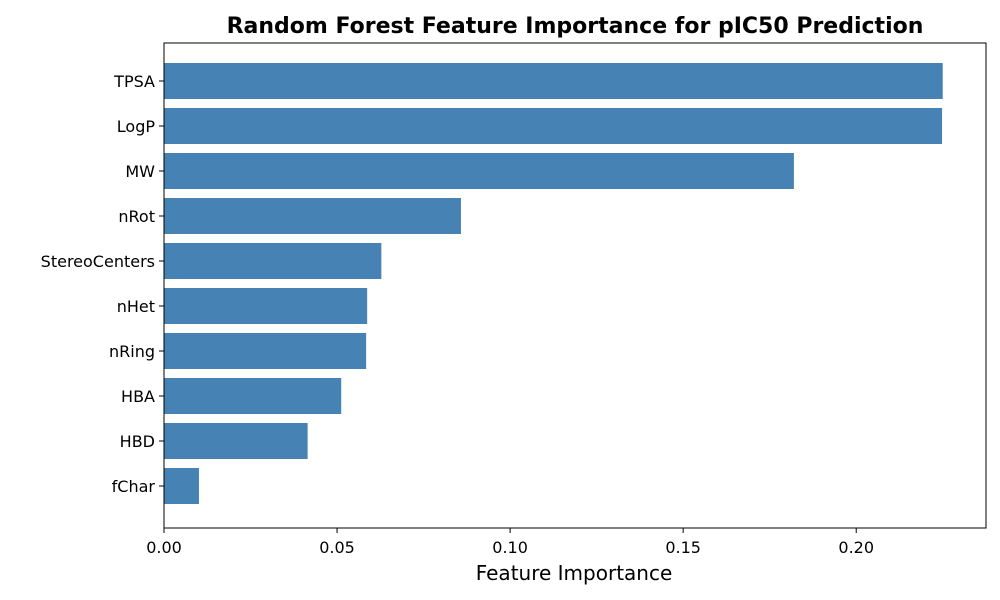 Image resolution: width=1000 pixels, height=600 pixels. Describe the element at coordinates (138, 396) in the screenshot. I see `y-tick-label: HBA` at that location.